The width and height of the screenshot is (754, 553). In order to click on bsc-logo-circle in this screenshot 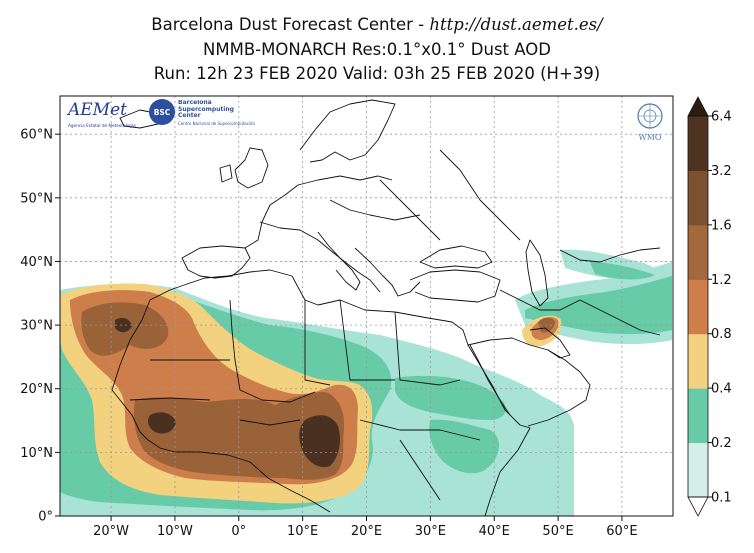, I will do `click(162, 112)`.